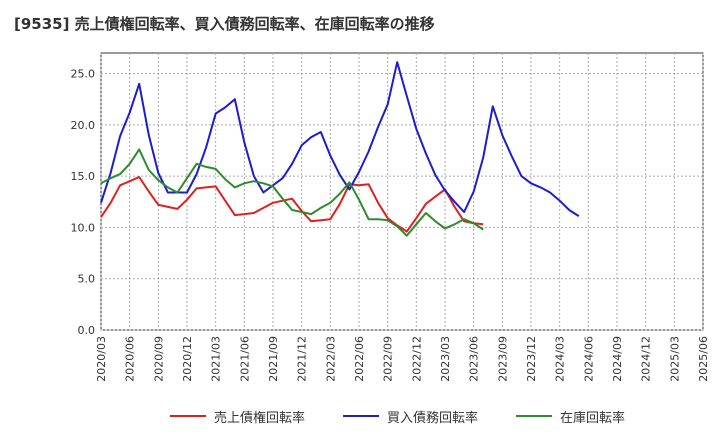 This screenshot has width=720, height=440. What do you see at coordinates (216, 359) in the screenshot?
I see `x-tick-label: 2021/03` at bounding box center [216, 359].